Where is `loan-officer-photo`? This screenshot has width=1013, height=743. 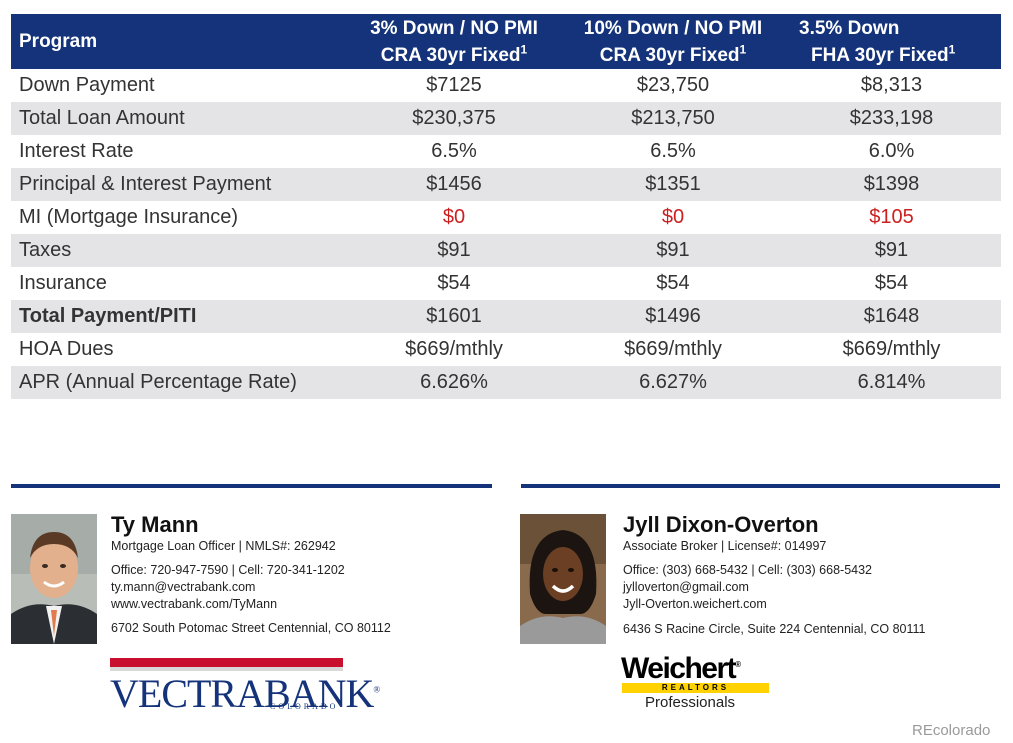 loan-officer-photo is located at coordinates (54, 579).